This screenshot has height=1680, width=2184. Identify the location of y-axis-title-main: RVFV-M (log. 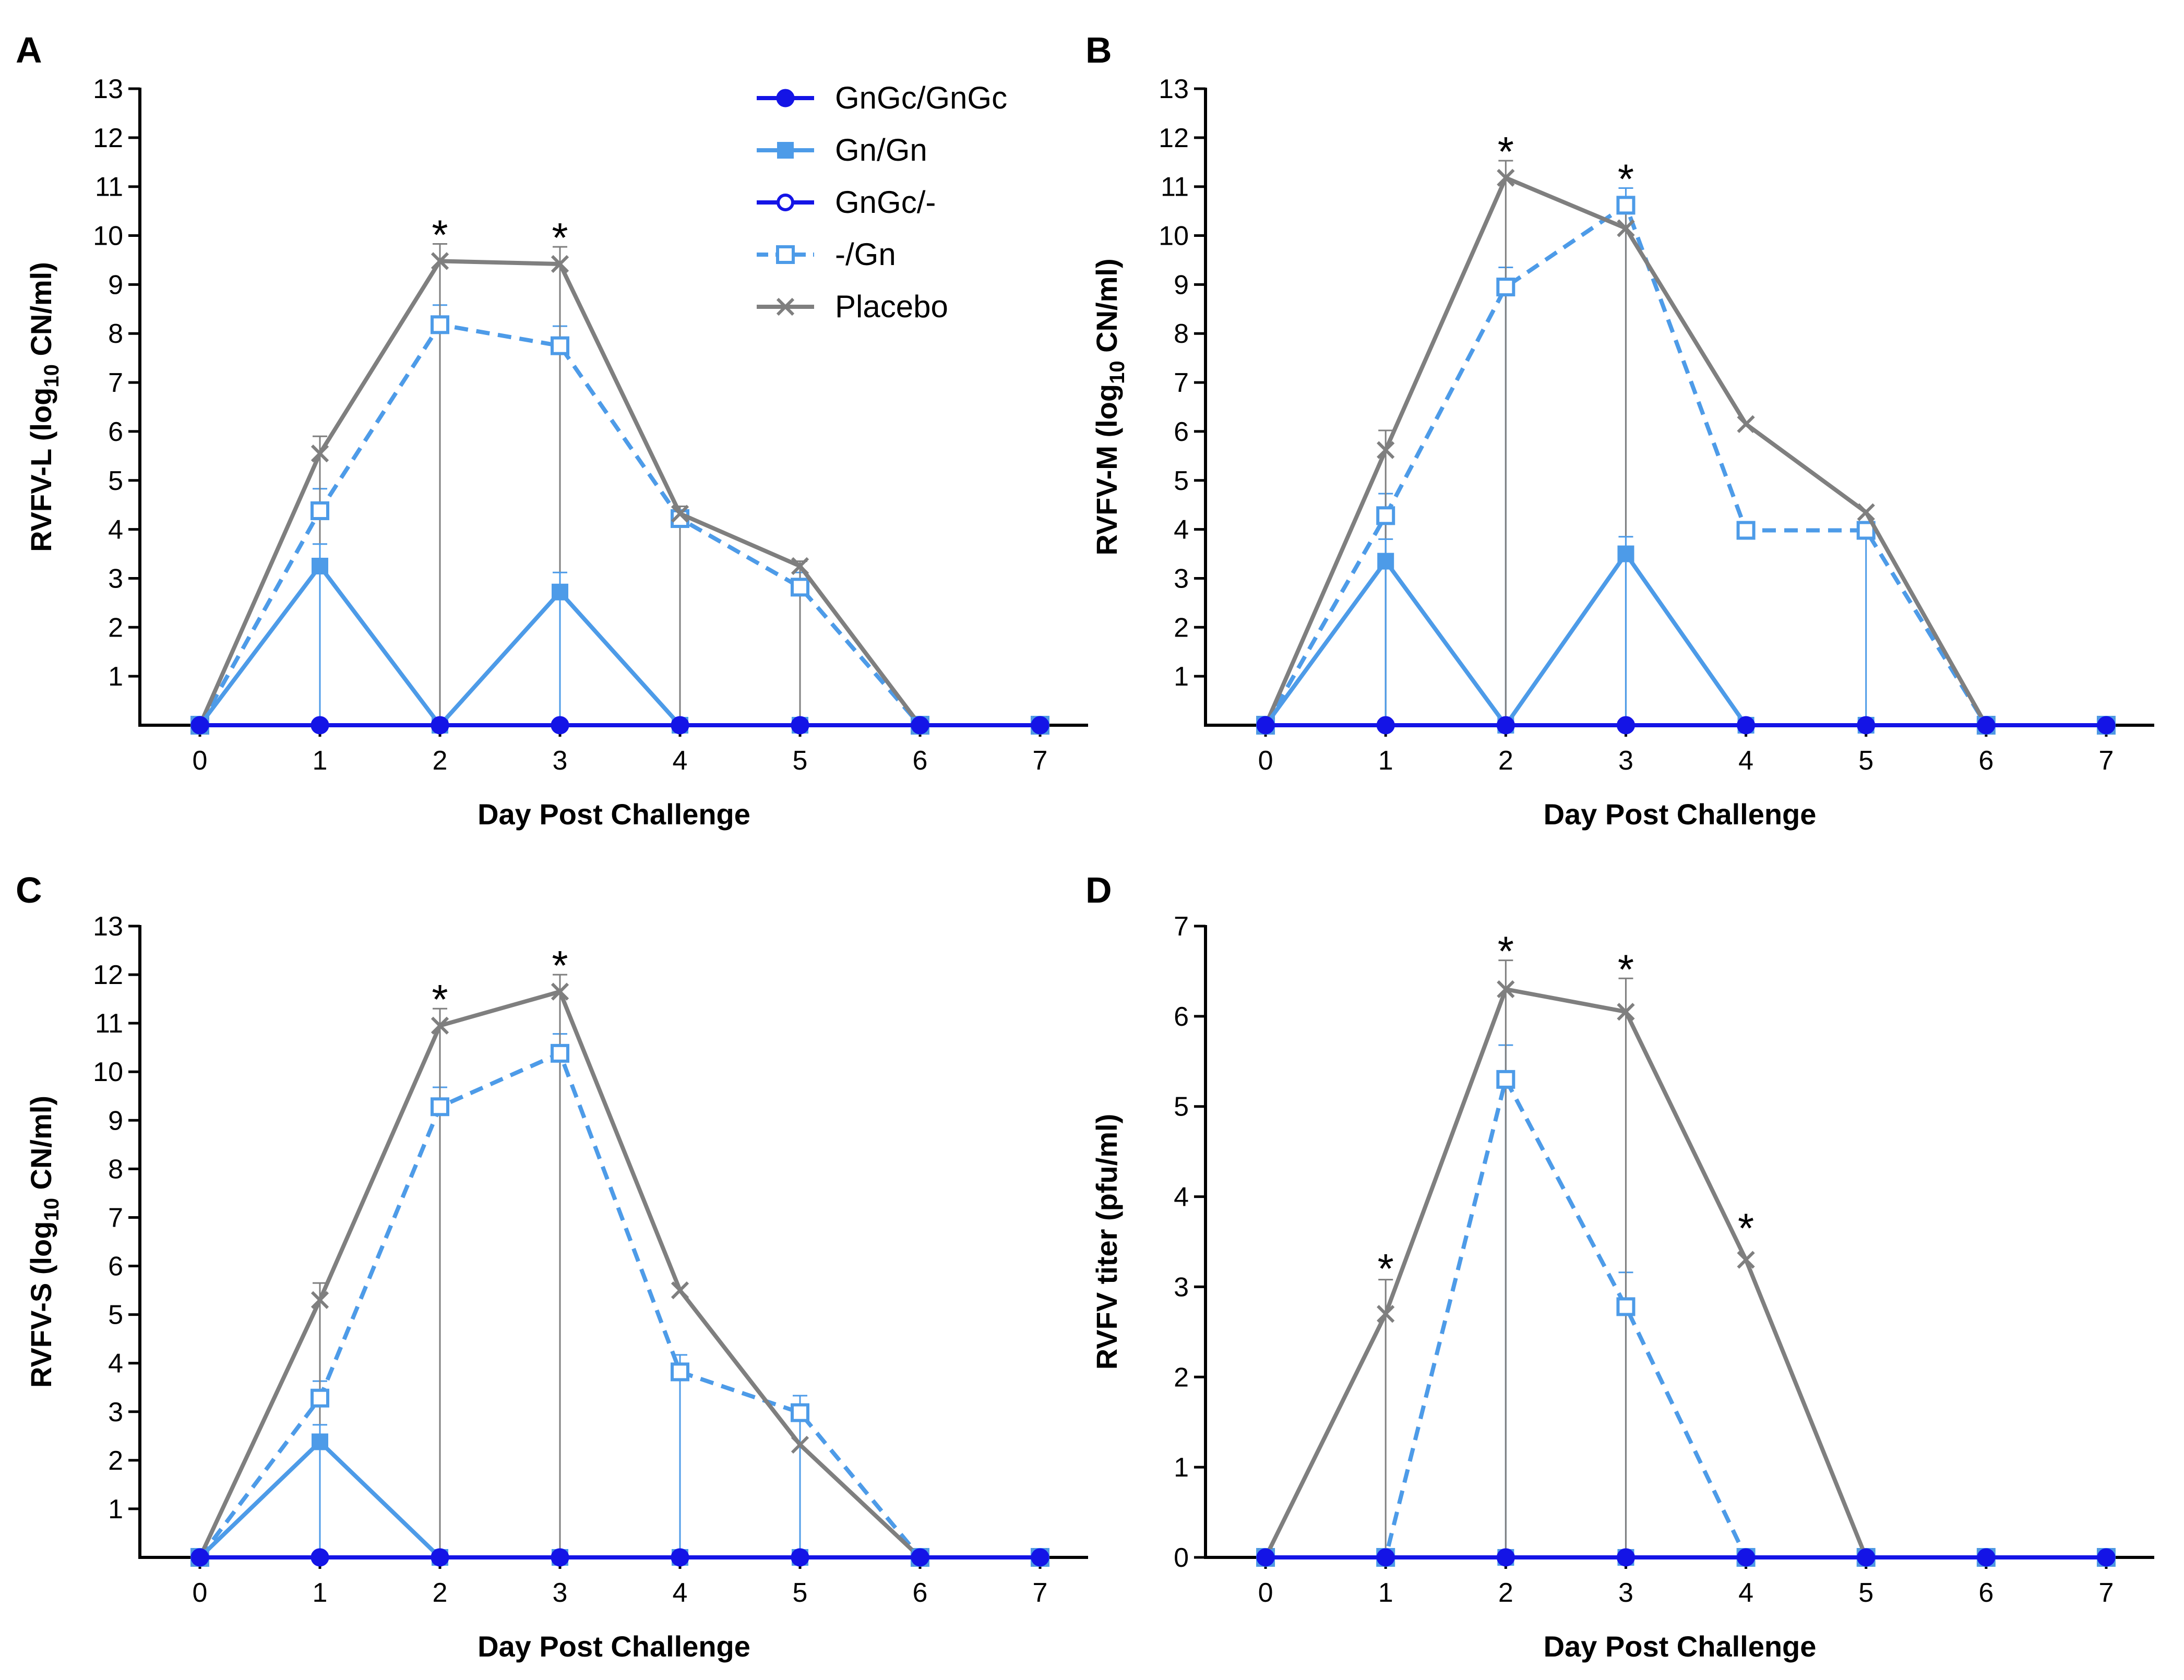
(1106, 470).